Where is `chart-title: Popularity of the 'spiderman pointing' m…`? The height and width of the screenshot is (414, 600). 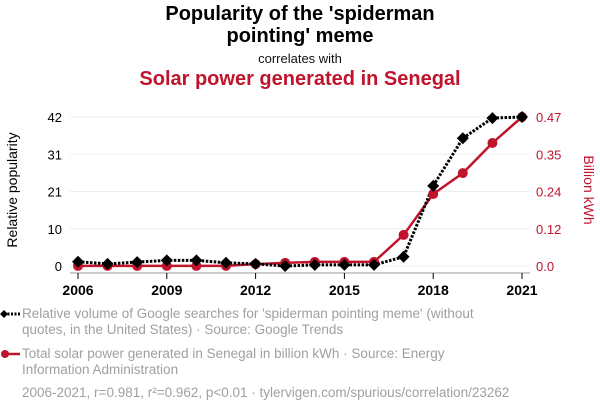
chart-title: Popularity of the 'spiderman pointing' m… is located at coordinates (300, 25).